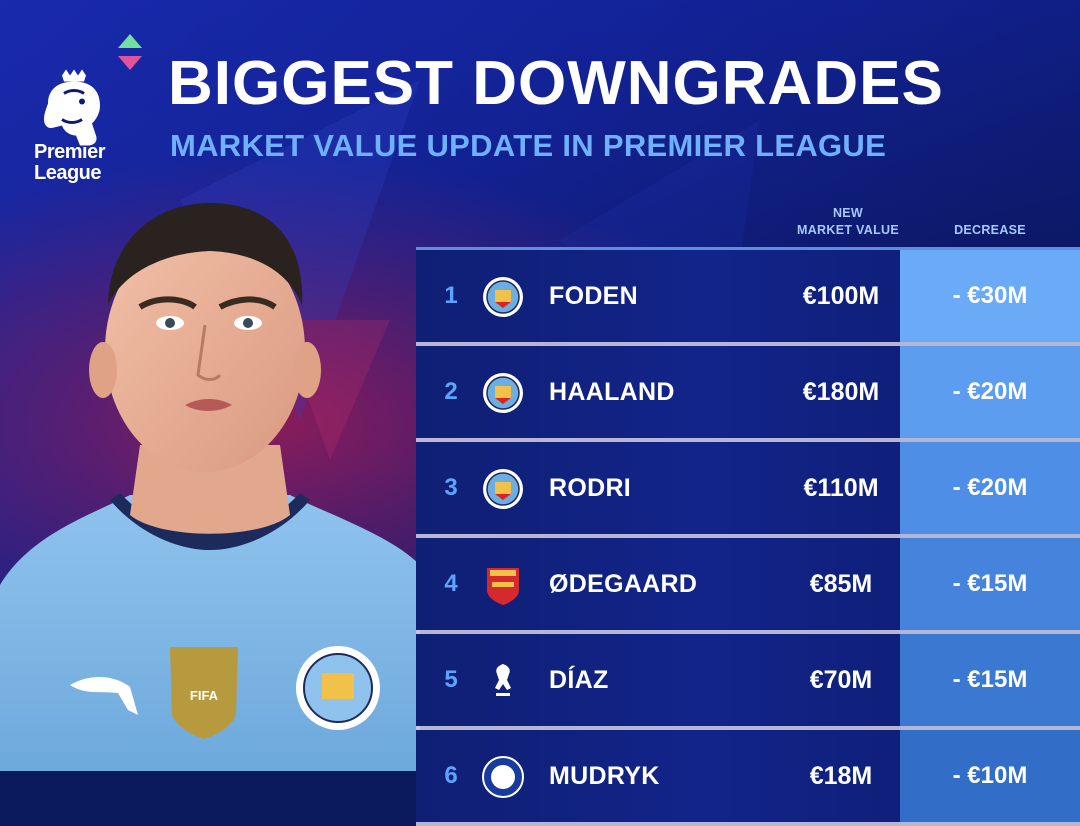 The height and width of the screenshot is (826, 1080). What do you see at coordinates (556, 83) in the screenshot?
I see `page-title: BIGGEST DOWNGRADES` at bounding box center [556, 83].